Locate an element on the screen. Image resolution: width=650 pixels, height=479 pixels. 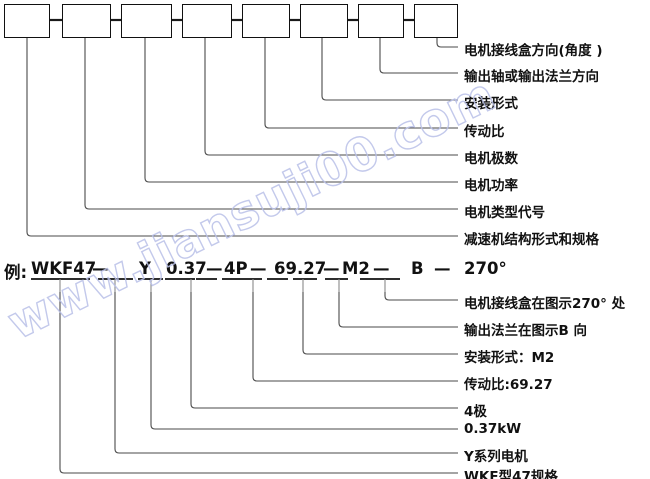
example-segment-angle: 270° is located at coordinates (485, 268).